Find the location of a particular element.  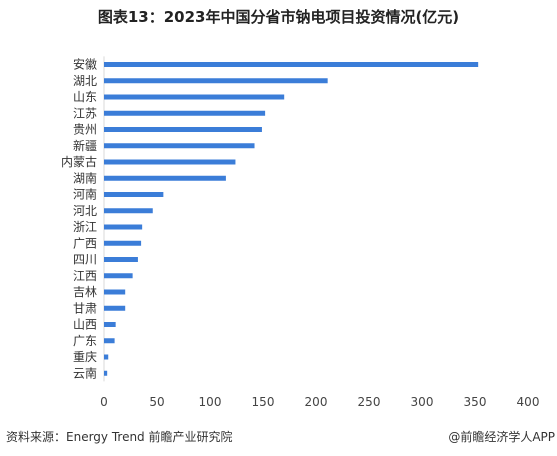

category-label-5: 新疆 is located at coordinates (85, 145).